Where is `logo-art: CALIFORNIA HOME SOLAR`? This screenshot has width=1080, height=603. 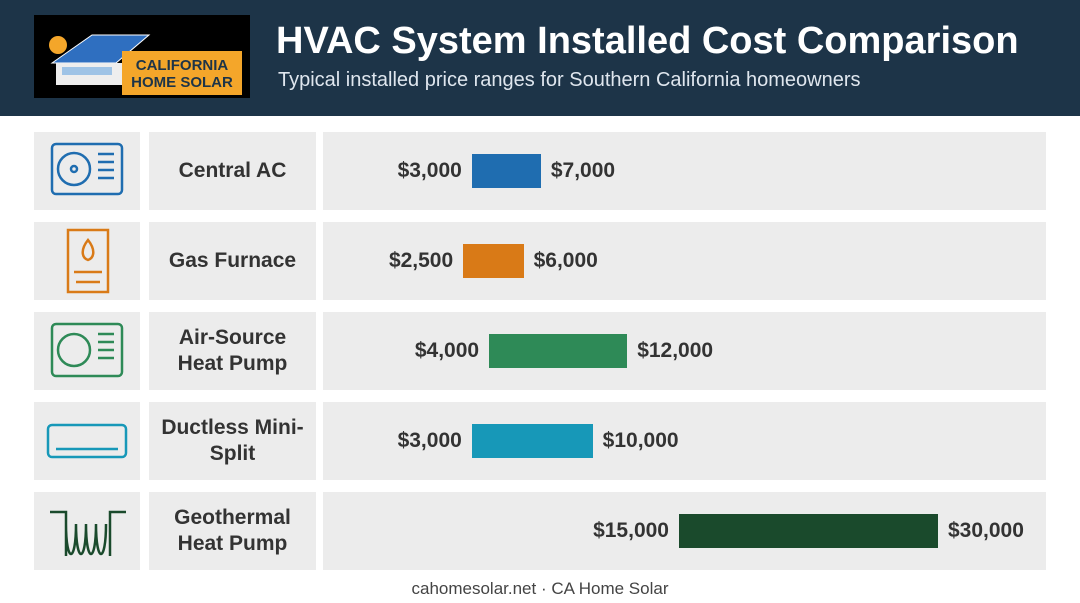 logo-art: CALIFORNIA HOME SOLAR is located at coordinates (145, 64).